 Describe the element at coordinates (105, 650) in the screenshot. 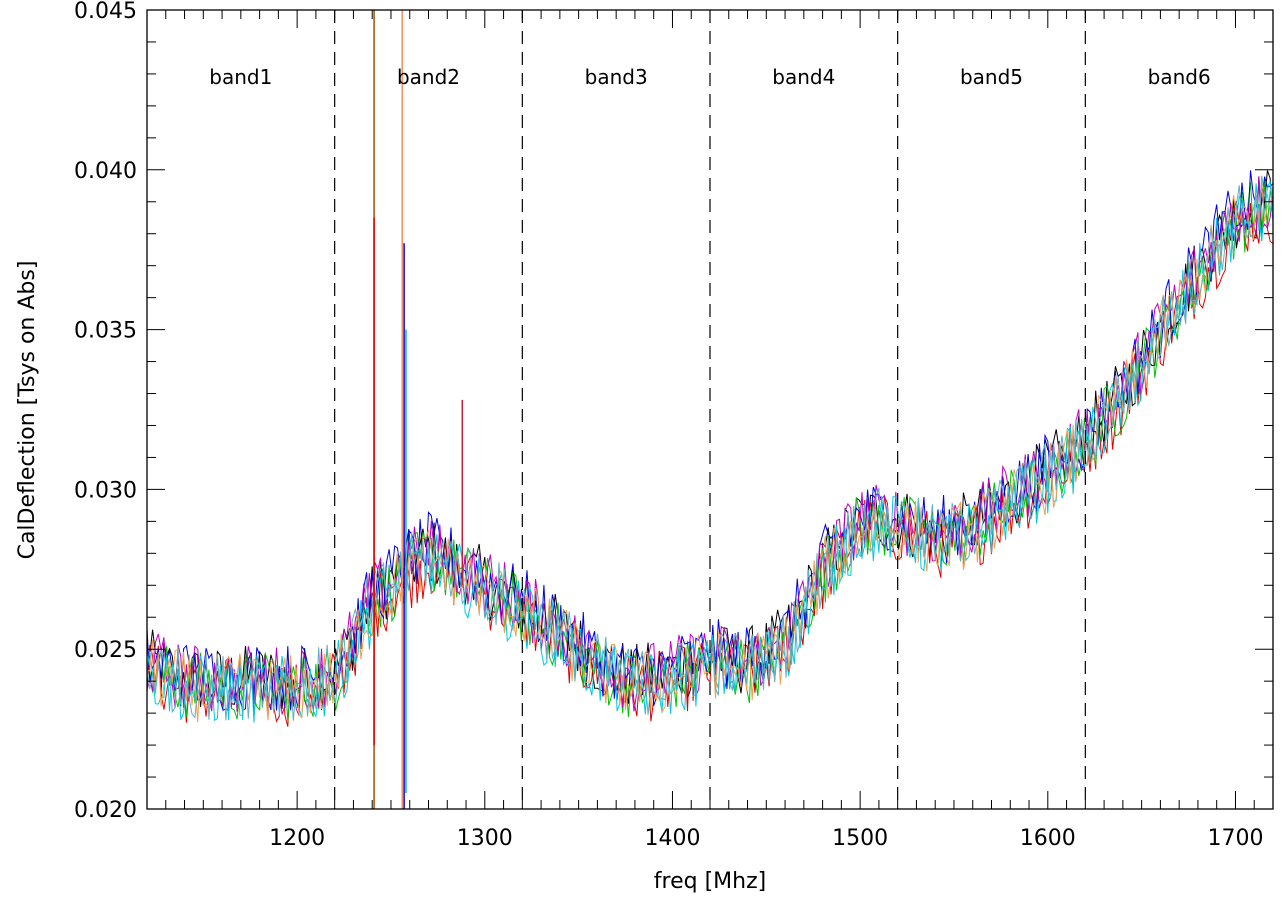

I see `y-tick-label: 0.025` at that location.